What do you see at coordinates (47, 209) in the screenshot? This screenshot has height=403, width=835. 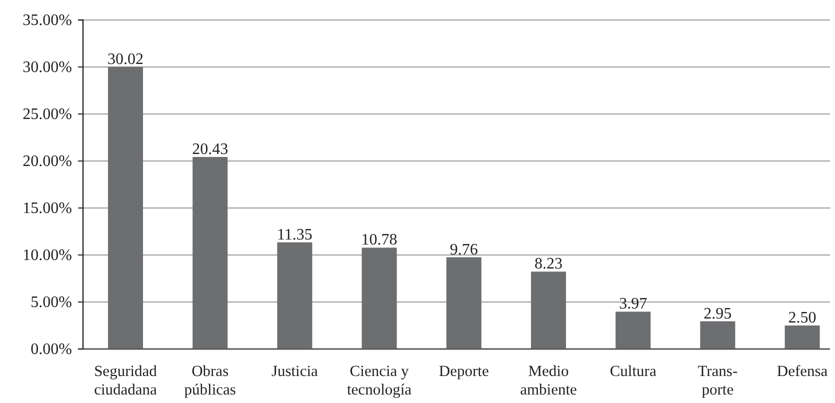 I see `y-tick-label: 15.00%` at bounding box center [47, 209].